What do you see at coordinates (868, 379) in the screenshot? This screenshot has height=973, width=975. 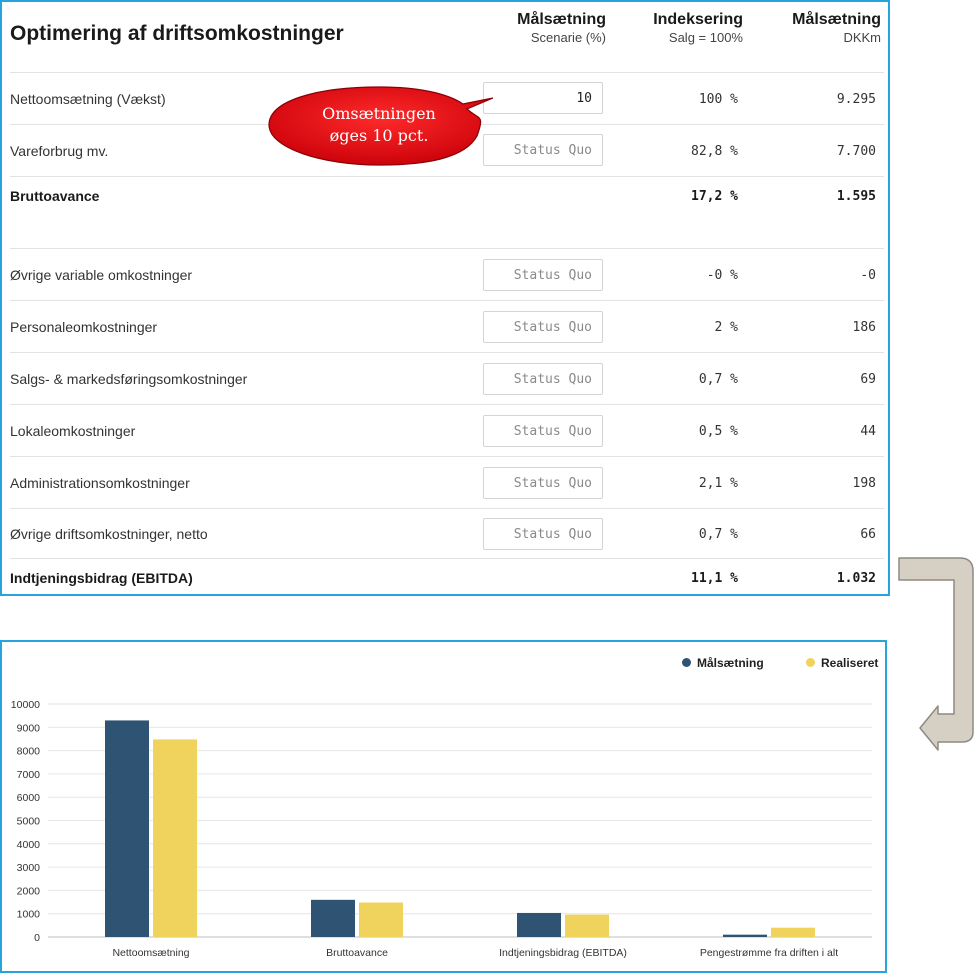 I see `target-value: 69` at bounding box center [868, 379].